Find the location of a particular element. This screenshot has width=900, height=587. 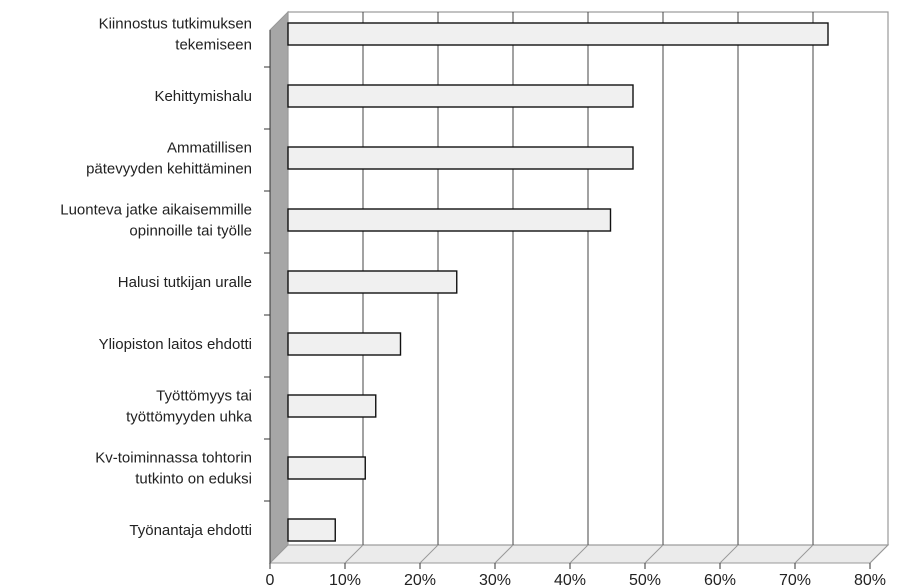

x-tick-label: 20% is located at coordinates (420, 579).